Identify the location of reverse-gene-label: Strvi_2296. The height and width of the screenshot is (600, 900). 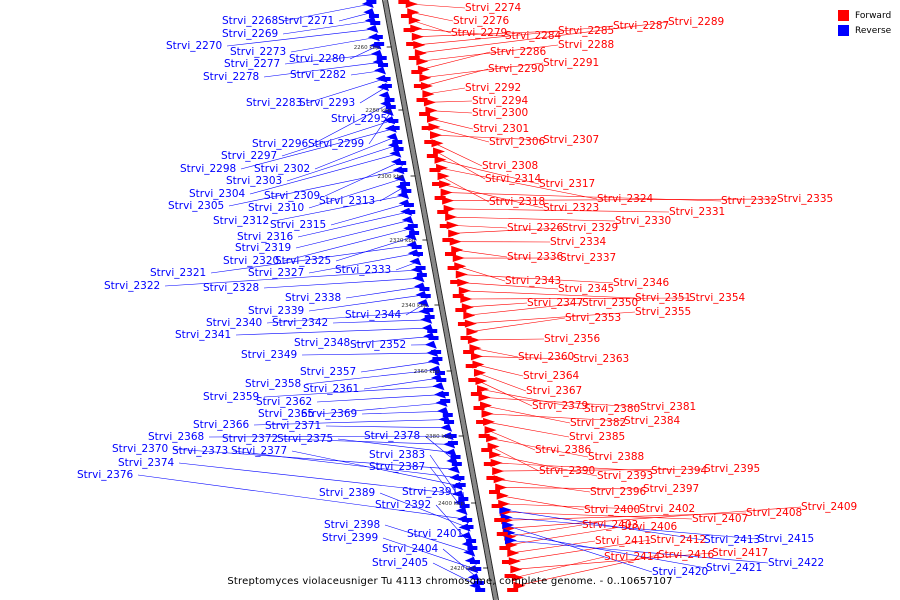
(280, 144).